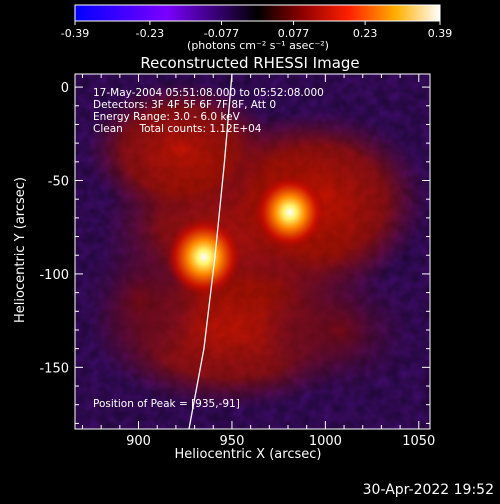  Describe the element at coordinates (440, 33) in the screenshot. I see `colorbar-tick-label: 0.39` at that location.